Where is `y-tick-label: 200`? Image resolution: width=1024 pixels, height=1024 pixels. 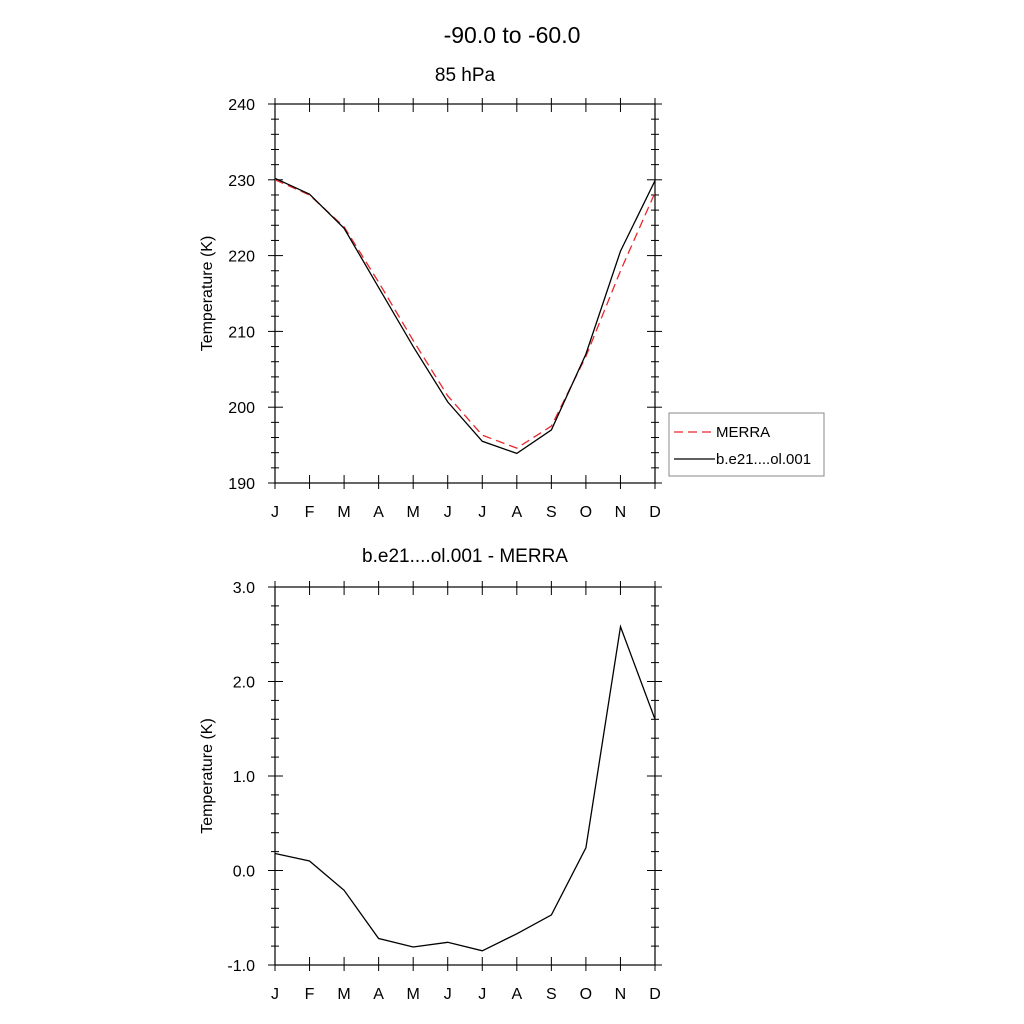 y-tick-label: 200 is located at coordinates (241, 408).